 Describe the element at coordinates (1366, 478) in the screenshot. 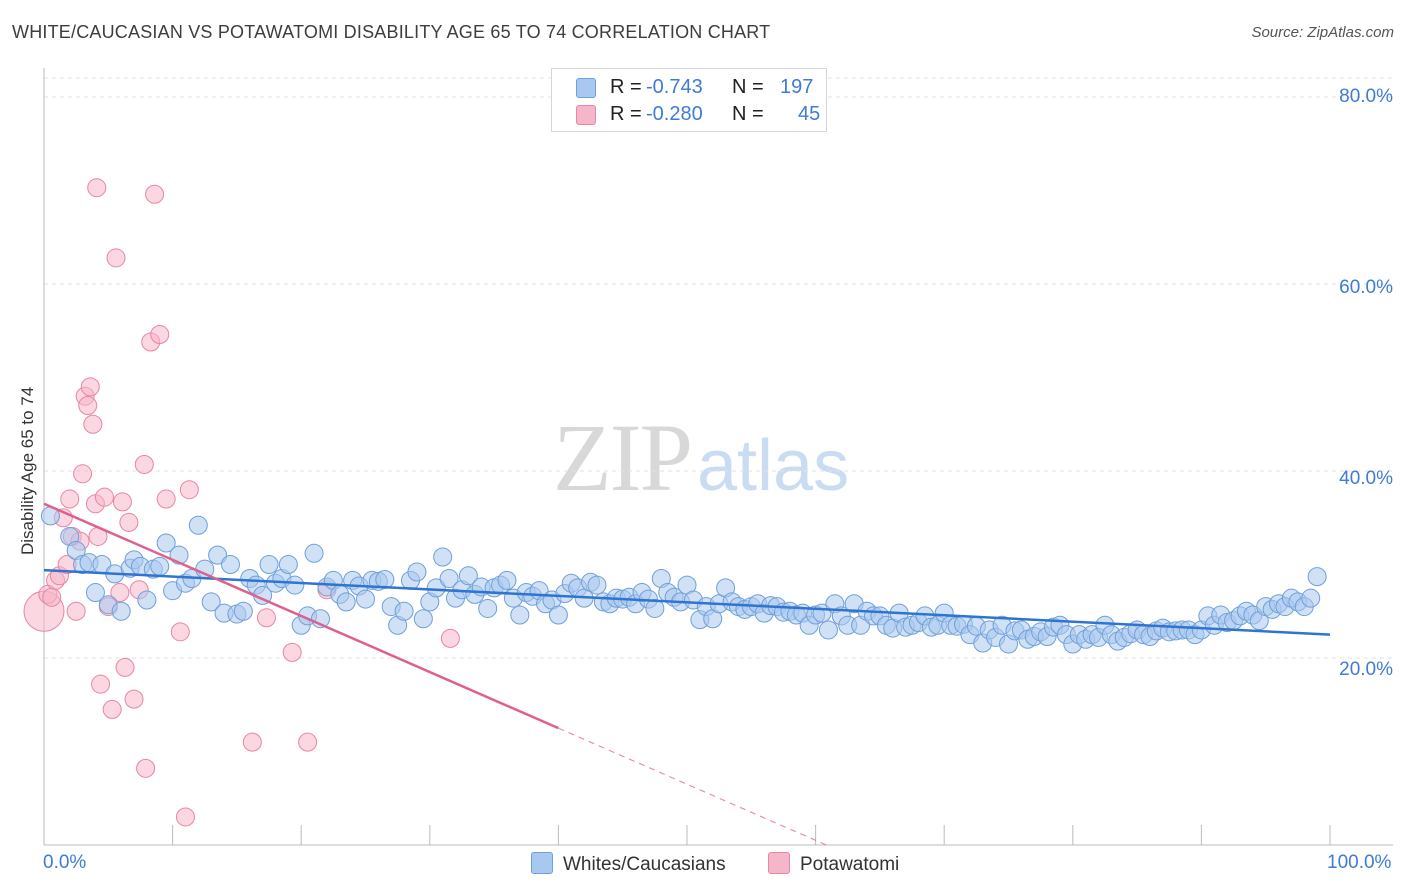

I see `y-tick-label: 40.0%` at that location.